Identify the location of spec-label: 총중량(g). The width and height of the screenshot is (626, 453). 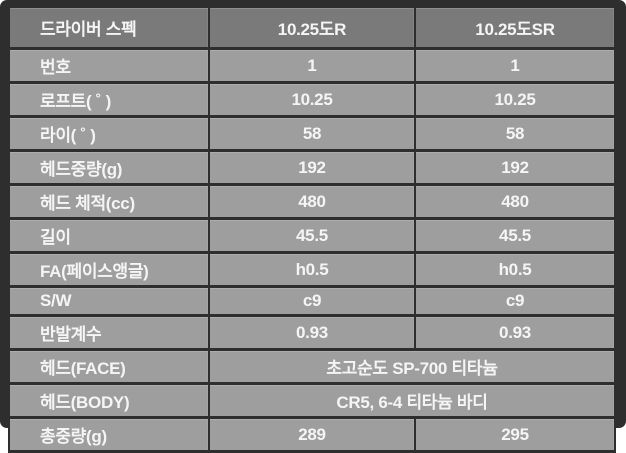
(109, 434).